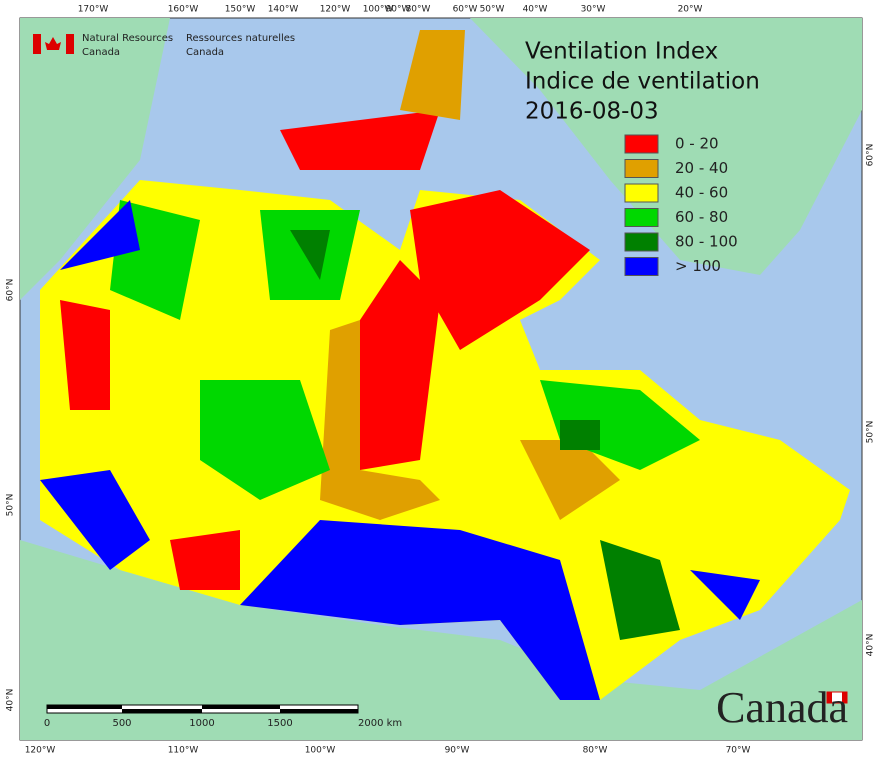 This screenshot has width=880, height=760. Describe the element at coordinates (706, 242) in the screenshot. I see `legend-label: 80 - 100` at that location.